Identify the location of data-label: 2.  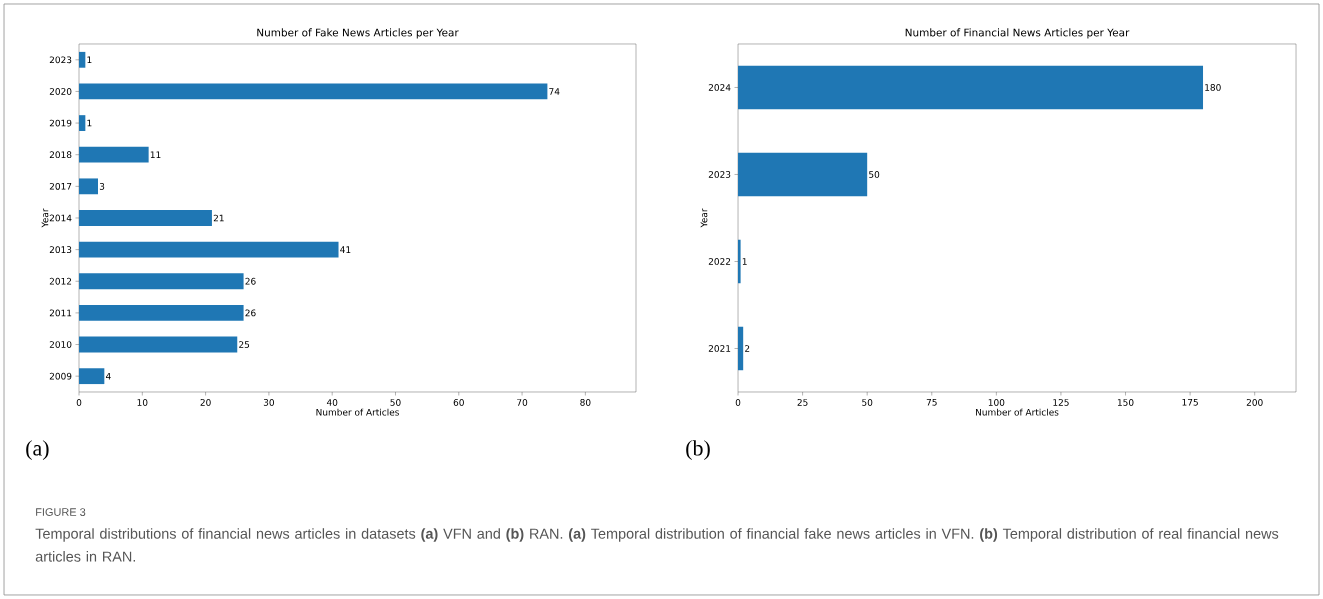
(747, 348).